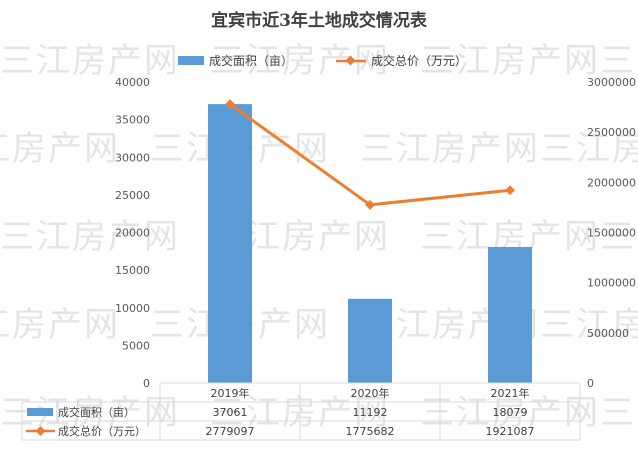 This screenshot has height=454, width=638. Describe the element at coordinates (251, 60) in the screenshot. I see `legend-label-bar: 成交面积（亩）` at that location.